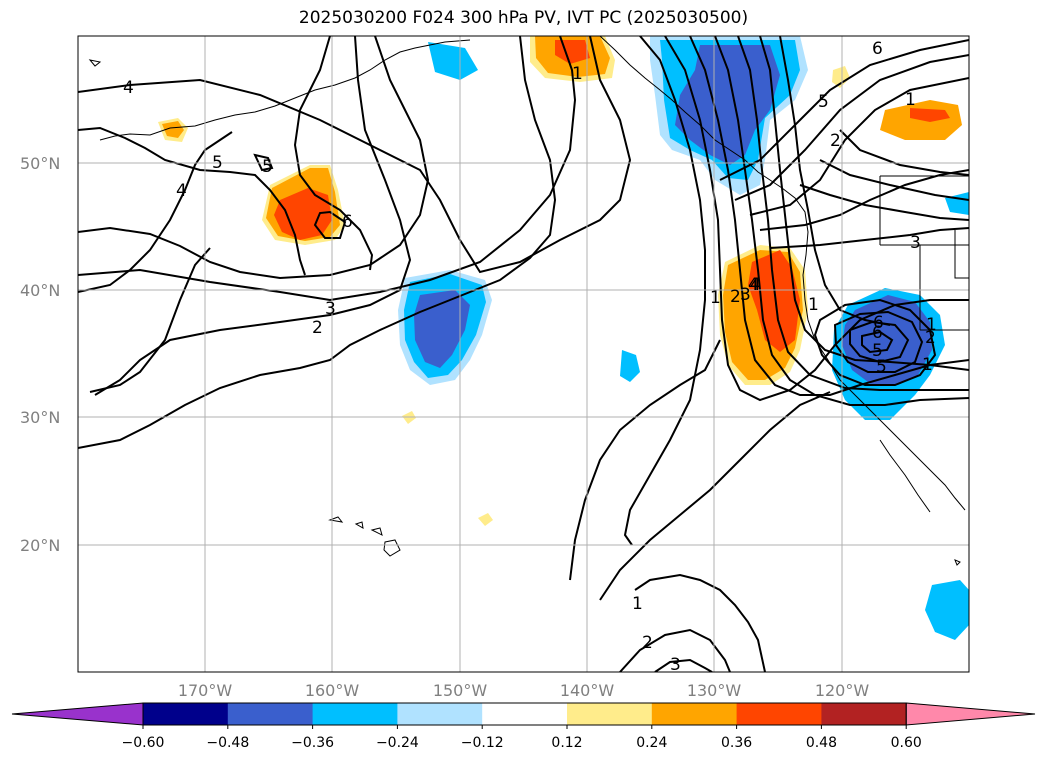 This screenshot has width=1047, height=765. What do you see at coordinates (587, 690) in the screenshot?
I see `lon-label-140w: 140°W` at bounding box center [587, 690].